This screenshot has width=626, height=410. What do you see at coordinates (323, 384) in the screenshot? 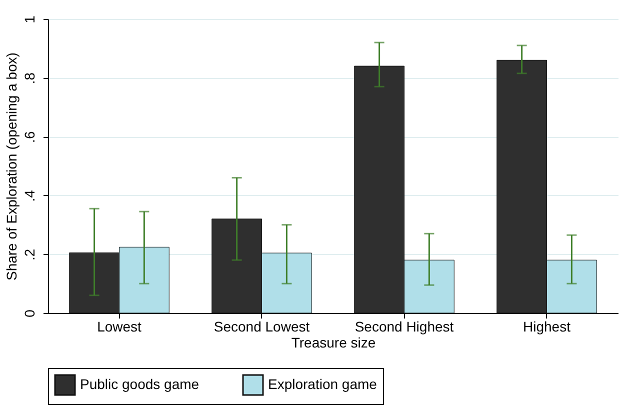
I see `legend-label: Exploration game` at bounding box center [323, 384].